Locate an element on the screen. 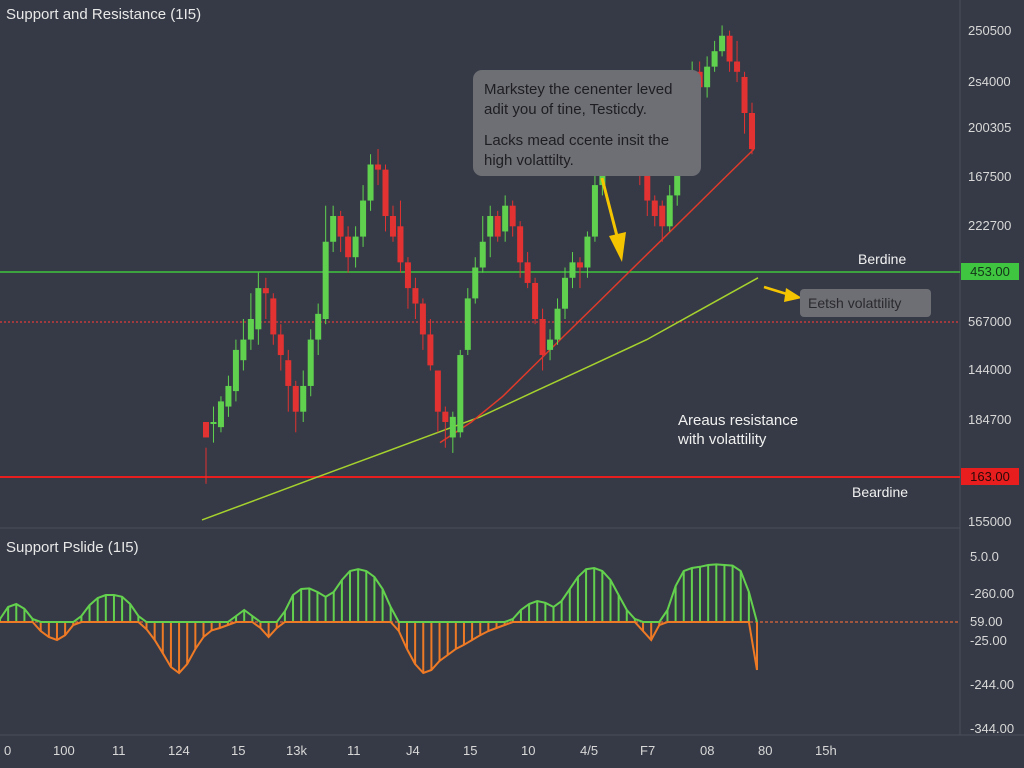 This screenshot has height=768, width=1024. price-tick-label: 250500 is located at coordinates (989, 30).